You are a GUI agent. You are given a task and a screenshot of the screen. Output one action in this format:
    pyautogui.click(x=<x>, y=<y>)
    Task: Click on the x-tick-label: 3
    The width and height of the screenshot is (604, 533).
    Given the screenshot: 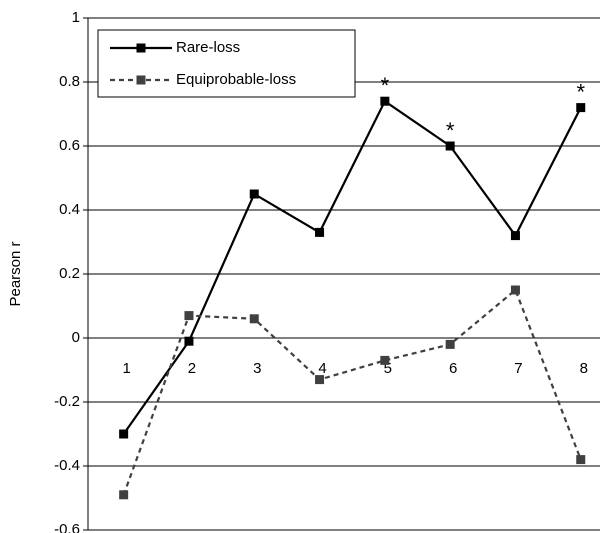 What is the action you would take?
    pyautogui.click(x=257, y=368)
    